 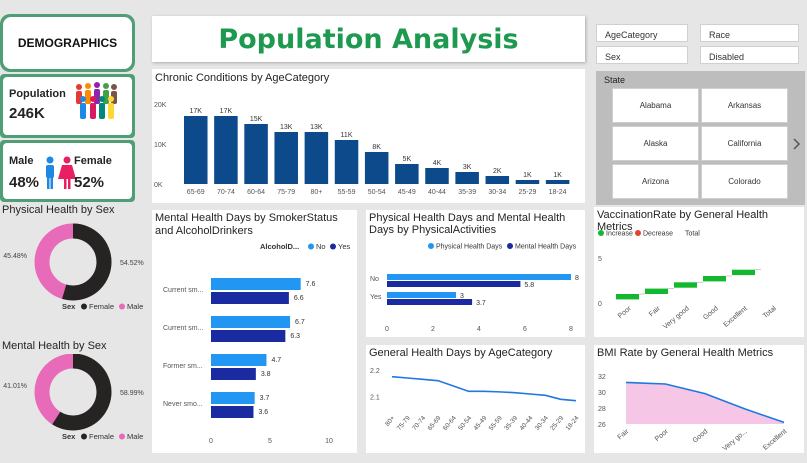 I want to click on x-tick-label: 35-39, so click(x=511, y=423).